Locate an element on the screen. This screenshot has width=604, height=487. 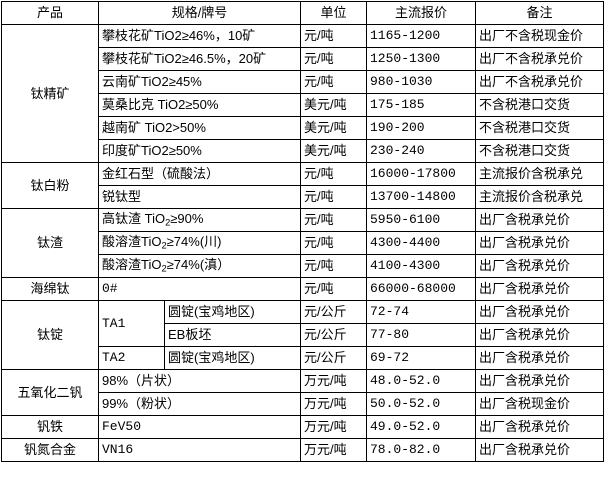
spec-cell: 莫桑比克 TiO2≥50% is located at coordinates (199, 105).